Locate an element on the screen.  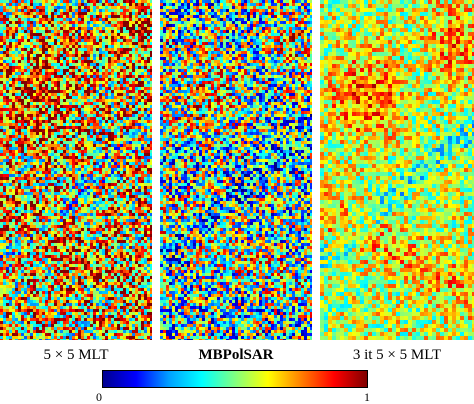
colorbar-min-label: 0 is located at coordinates (99, 397).